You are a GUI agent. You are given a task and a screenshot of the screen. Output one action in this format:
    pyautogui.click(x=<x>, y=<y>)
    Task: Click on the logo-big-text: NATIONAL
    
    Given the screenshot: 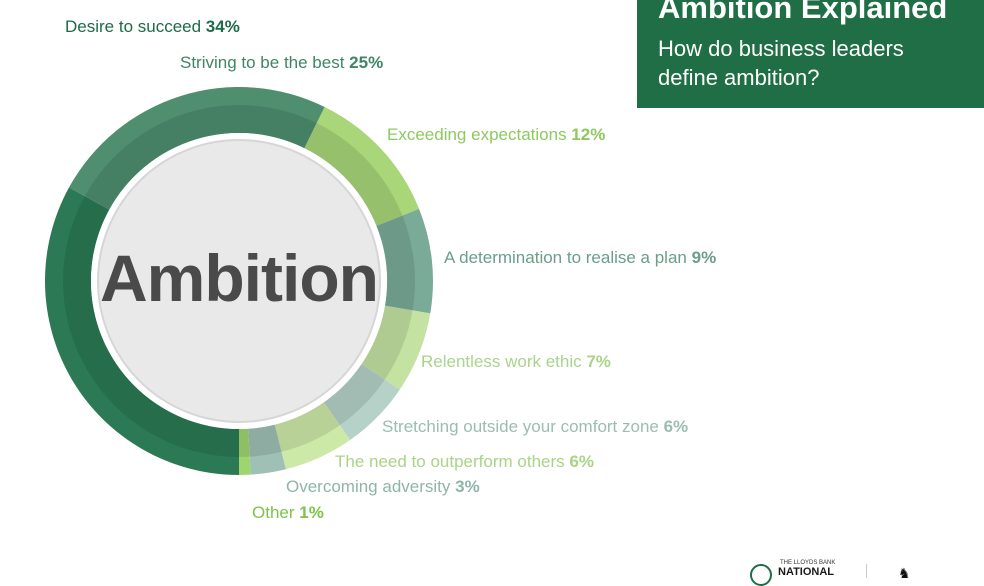 What is the action you would take?
    pyautogui.click(x=806, y=572)
    